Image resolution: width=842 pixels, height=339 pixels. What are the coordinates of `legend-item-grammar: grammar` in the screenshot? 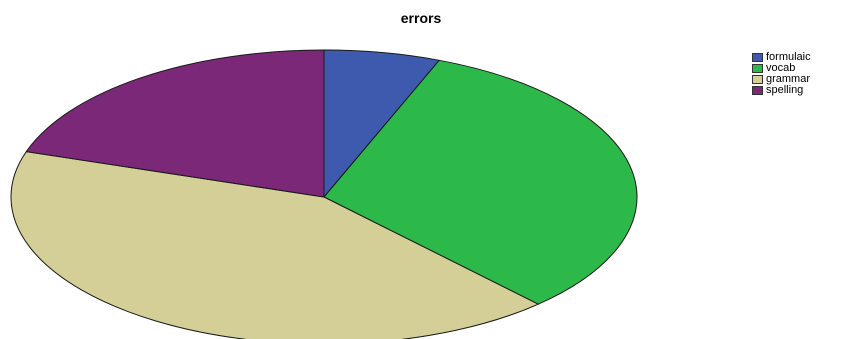 It's located at (781, 79).